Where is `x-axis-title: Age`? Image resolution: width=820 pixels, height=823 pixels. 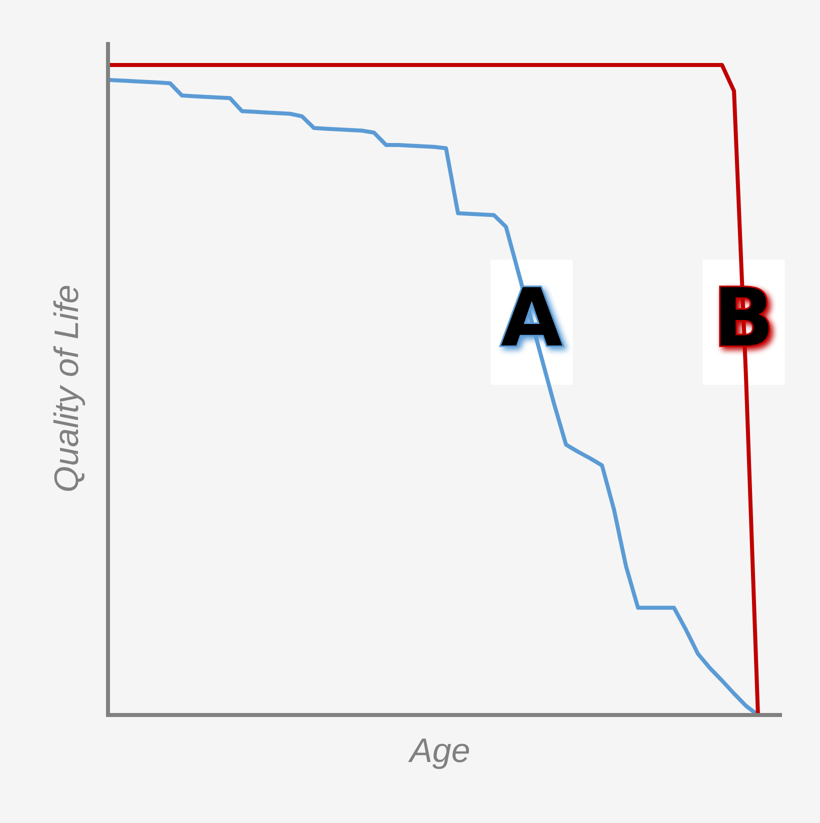 x-axis-title: Age is located at coordinates (439, 751).